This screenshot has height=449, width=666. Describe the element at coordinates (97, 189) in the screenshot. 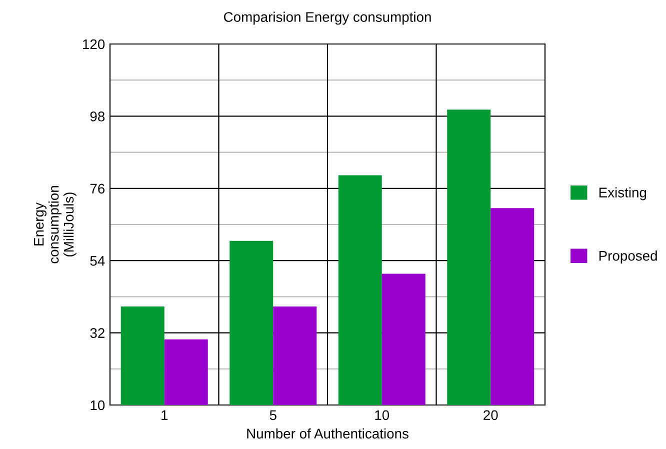

I see `y-tick-label: 76` at that location.